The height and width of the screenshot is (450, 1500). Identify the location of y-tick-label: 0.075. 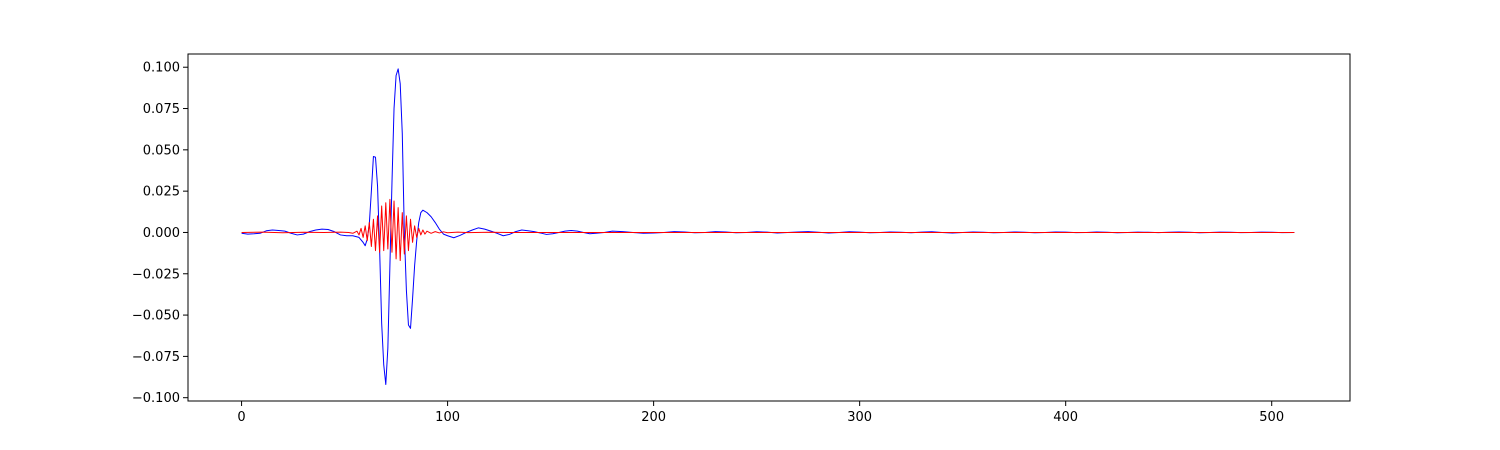
(161, 109).